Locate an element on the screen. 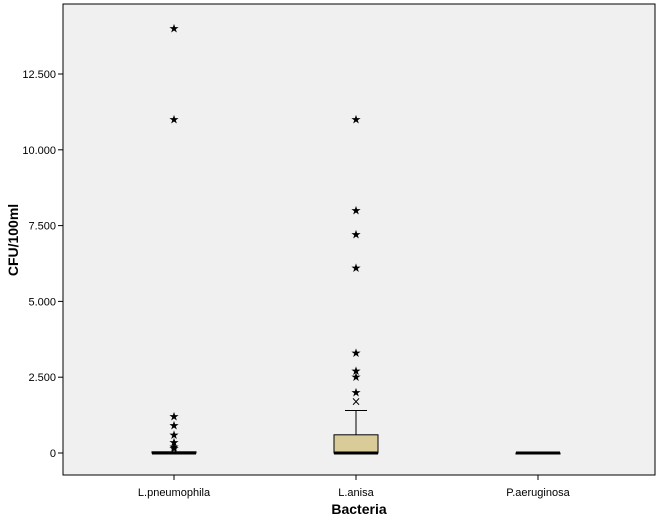 The image size is (660, 522). y-tick-label-5: 12.500 is located at coordinates (39, 75).